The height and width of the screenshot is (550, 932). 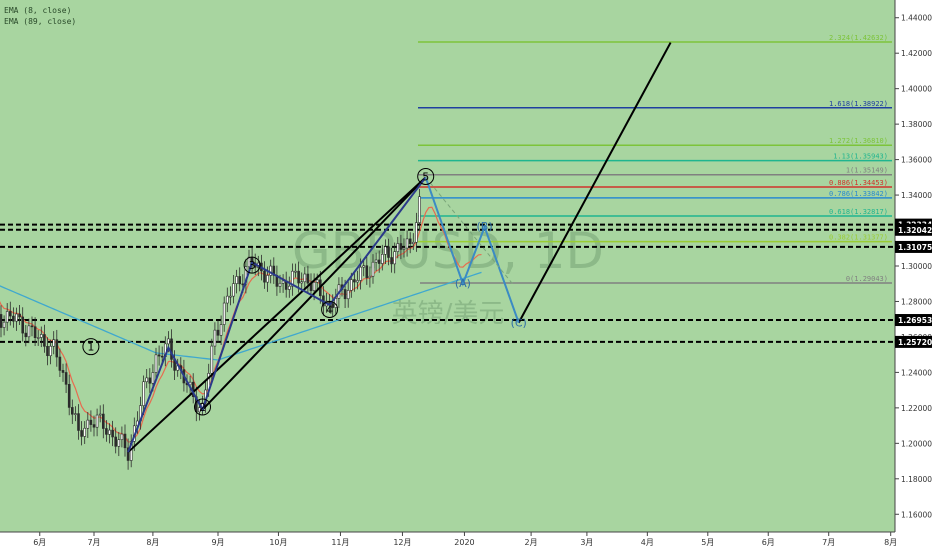 What do you see at coordinates (916, 301) in the screenshot?
I see `y-tick-label: 1.28000` at bounding box center [916, 301].